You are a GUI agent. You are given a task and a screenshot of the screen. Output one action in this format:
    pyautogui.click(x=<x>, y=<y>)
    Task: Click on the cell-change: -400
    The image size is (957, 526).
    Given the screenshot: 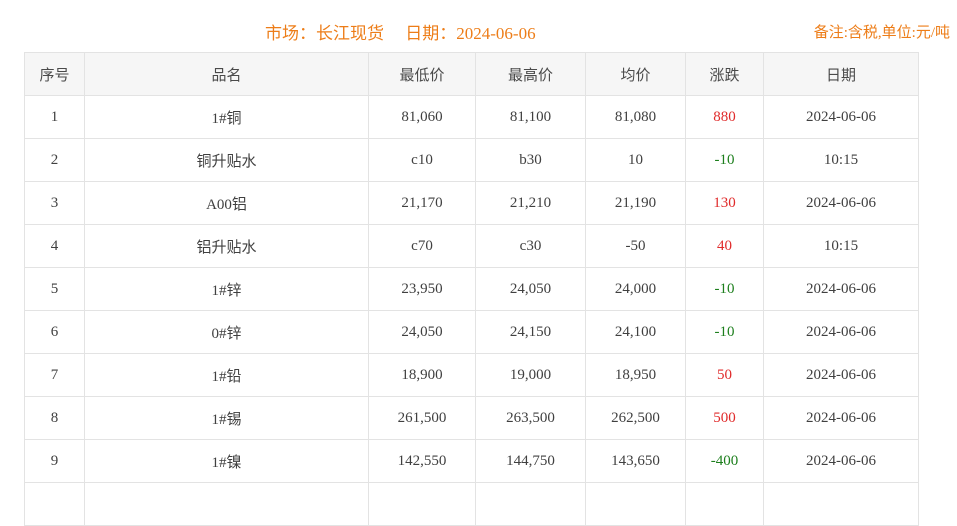 What is the action you would take?
    pyautogui.click(x=724, y=461)
    